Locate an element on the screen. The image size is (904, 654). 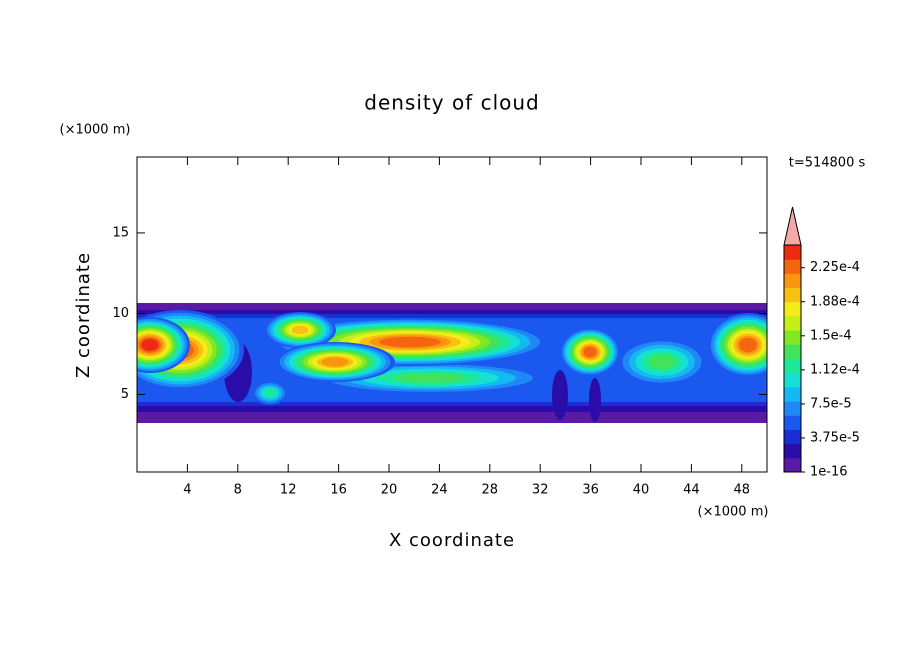
colorbar-tick-label: 1e-16 is located at coordinates (829, 472).